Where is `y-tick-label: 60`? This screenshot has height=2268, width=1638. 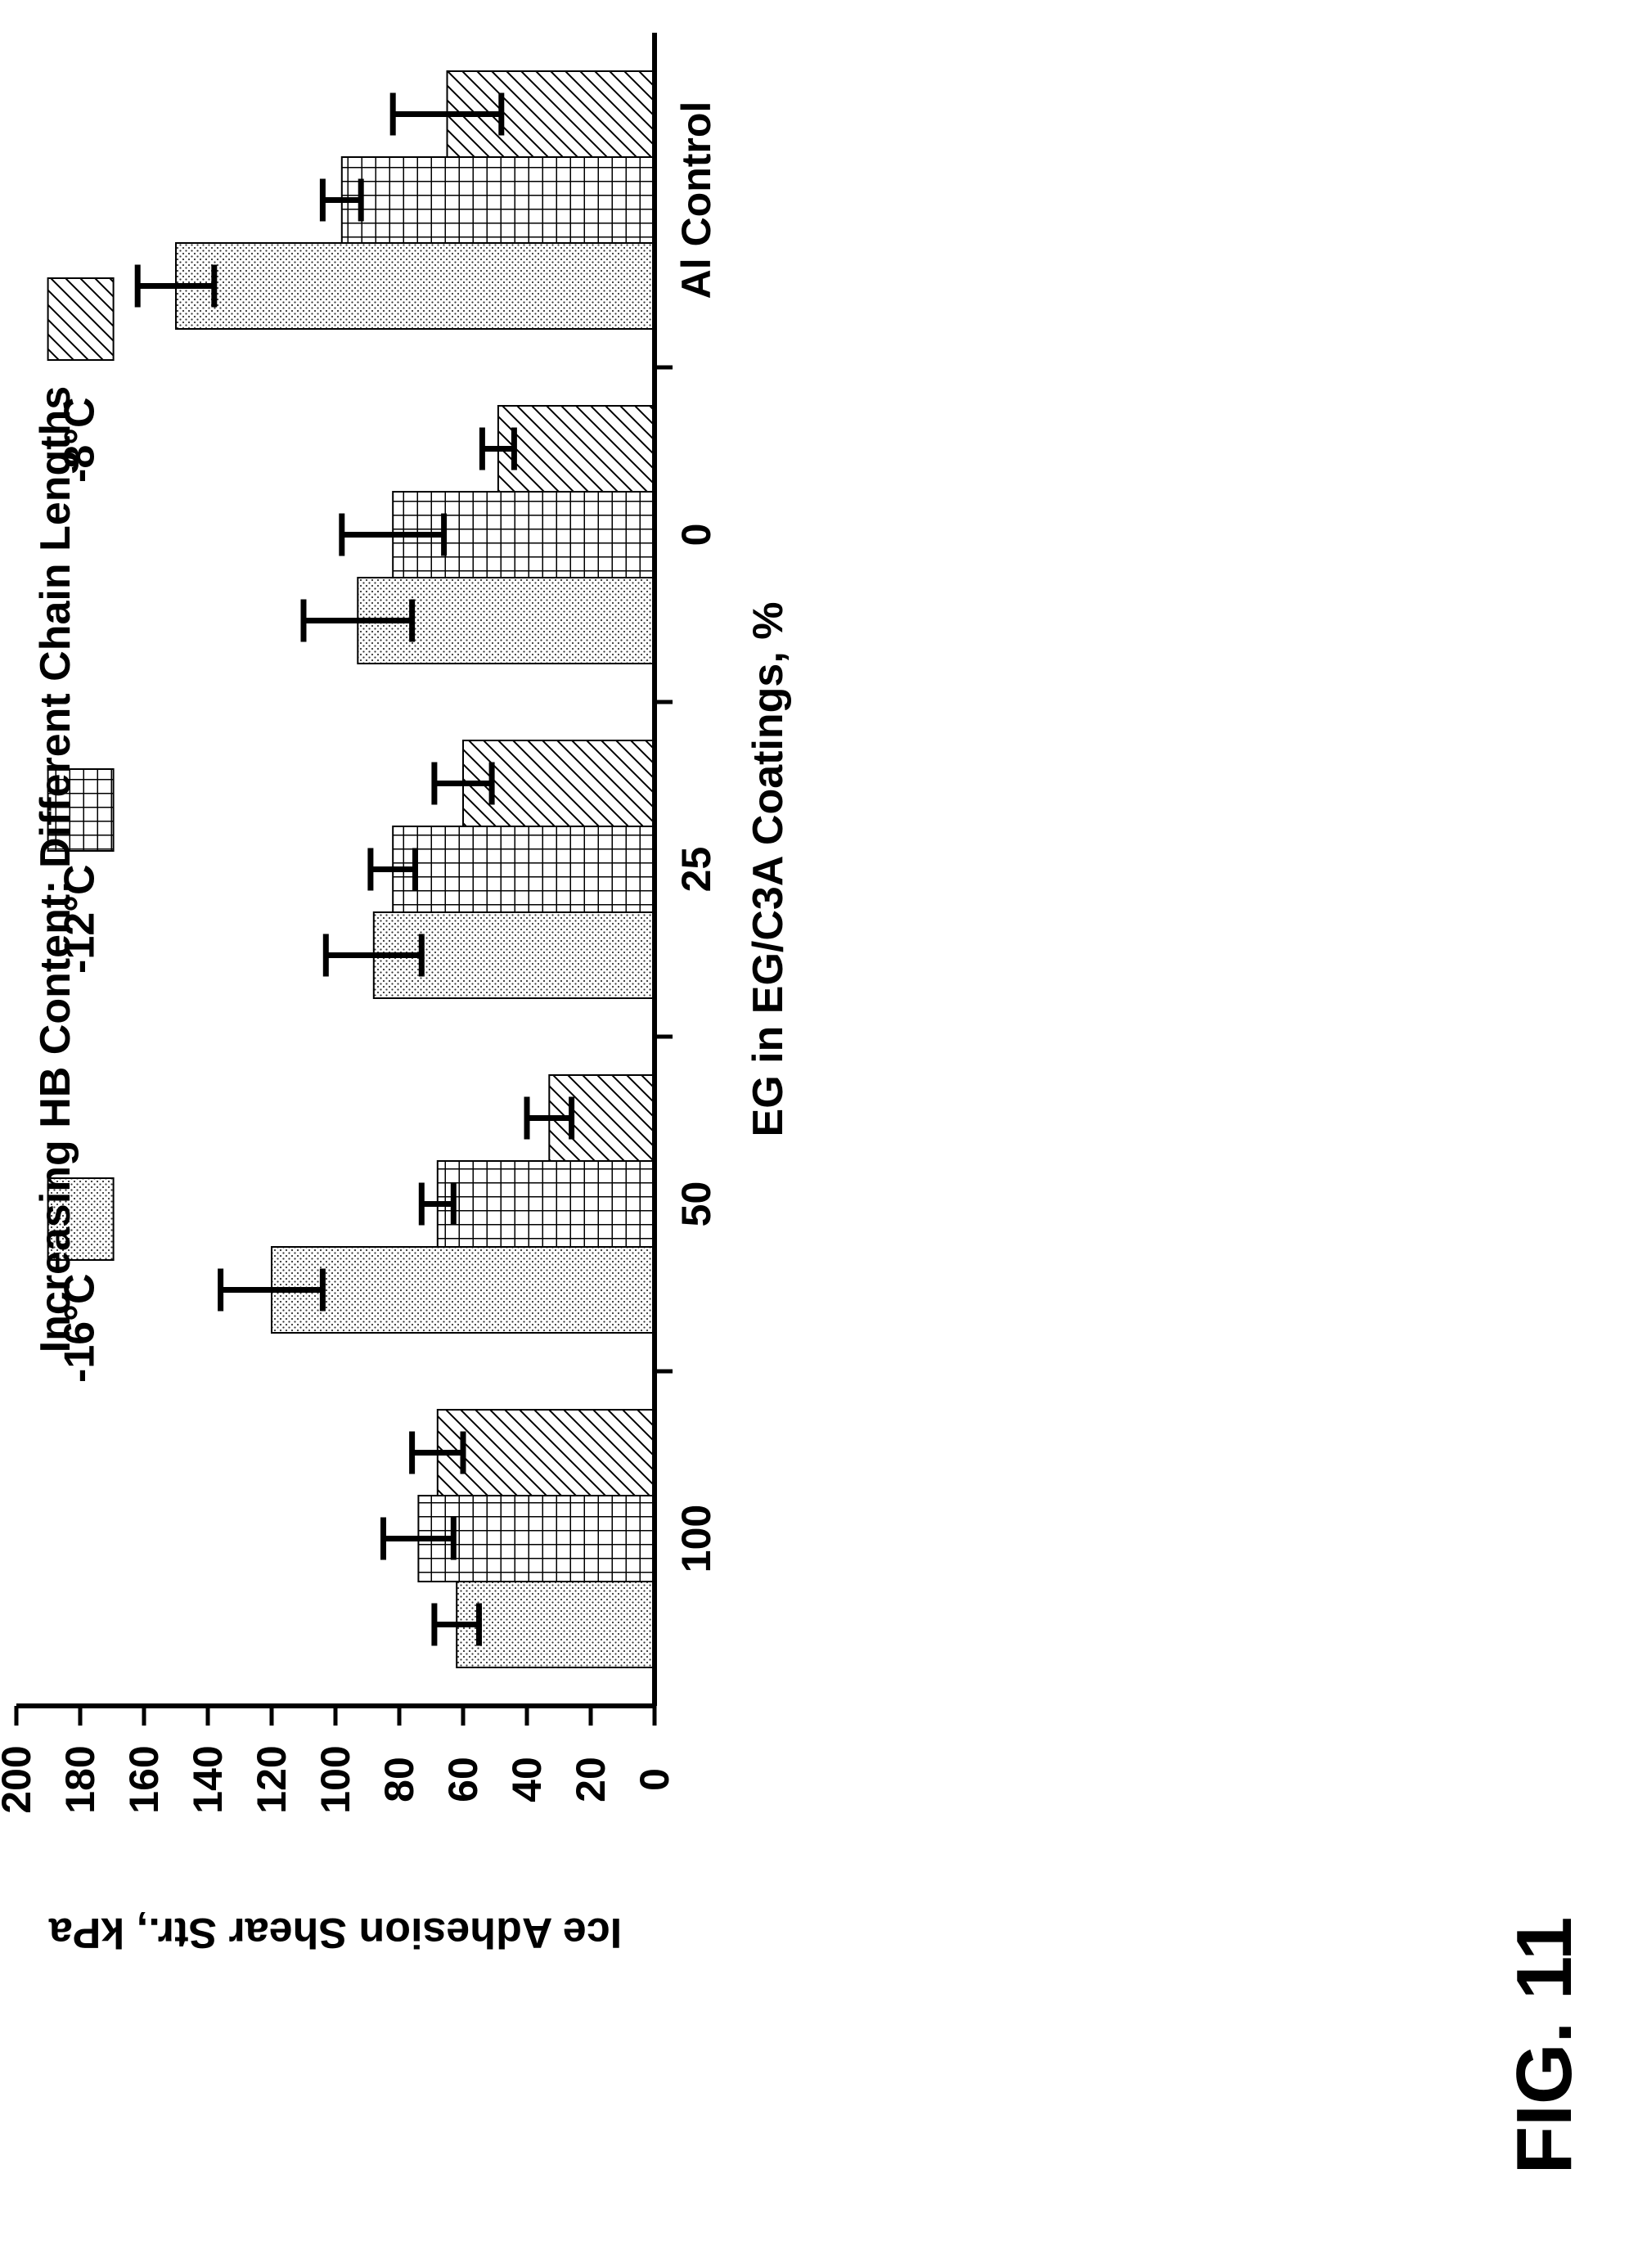 y-tick-label: 60 is located at coordinates (463, 1780).